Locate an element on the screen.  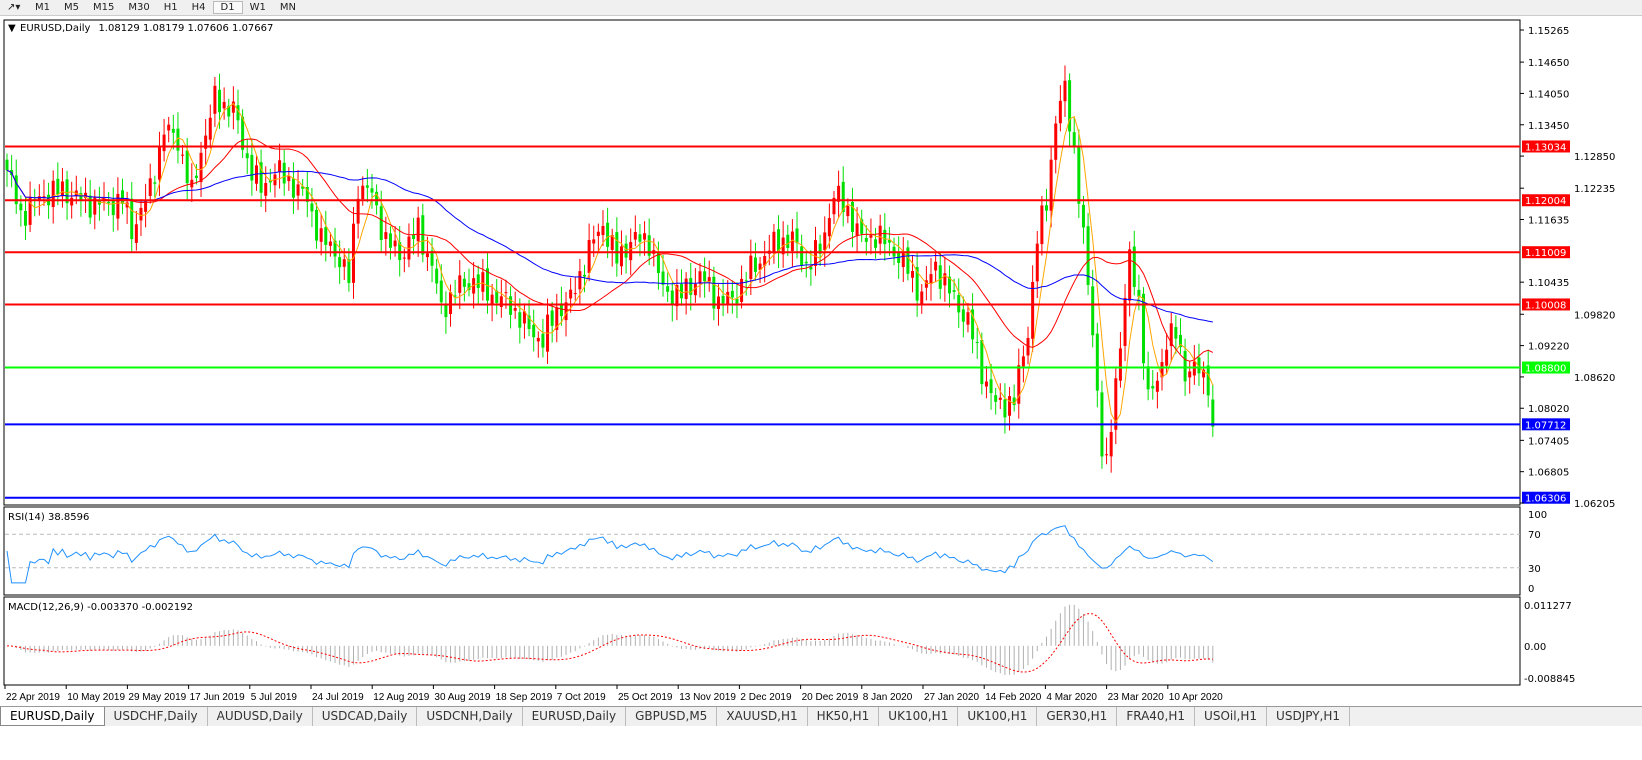
chart-tab: USDCNH,Daily is located at coordinates (470, 716).